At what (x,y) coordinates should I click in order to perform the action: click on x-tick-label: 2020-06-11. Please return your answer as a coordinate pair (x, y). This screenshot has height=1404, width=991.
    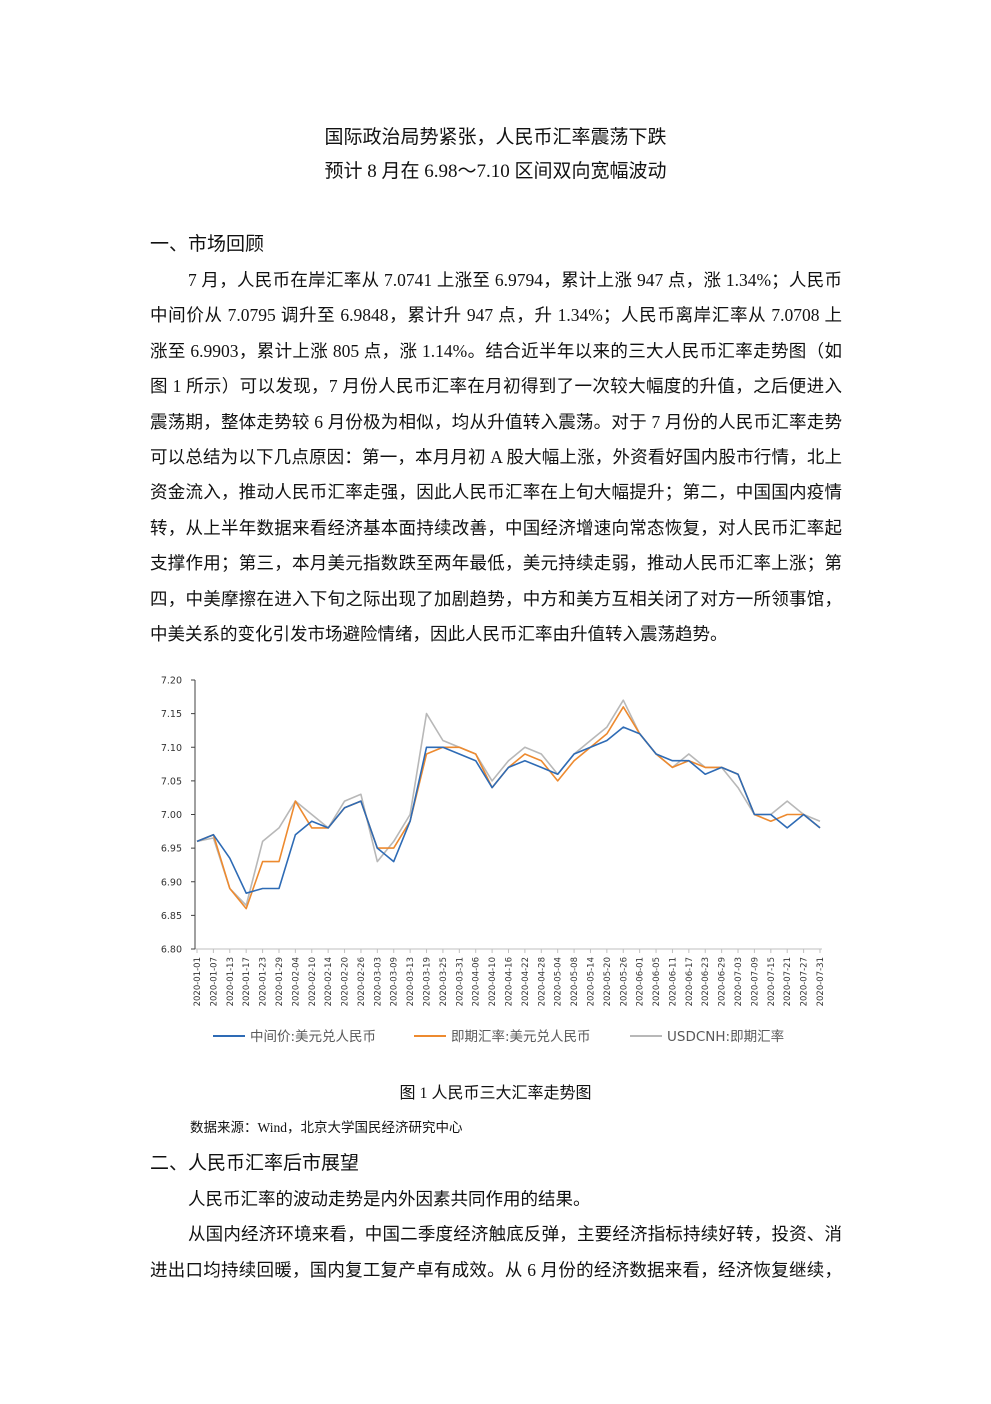
    Looking at the image, I should click on (673, 981).